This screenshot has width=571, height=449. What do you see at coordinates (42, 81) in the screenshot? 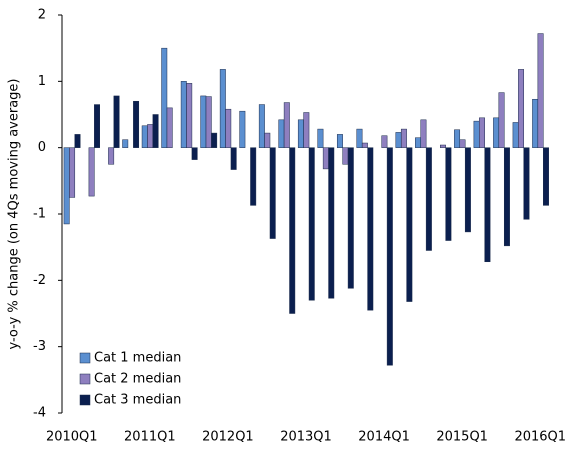
I see `y-tick-label: 1` at bounding box center [42, 81].